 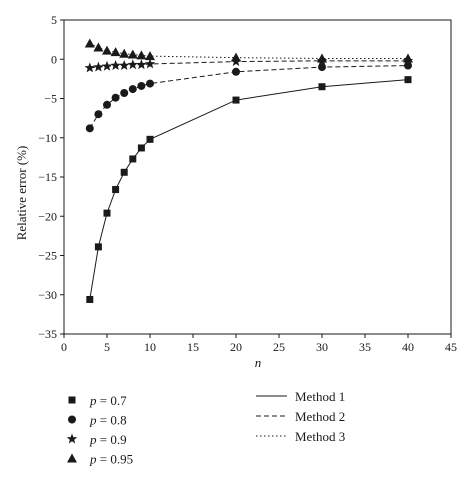 What do you see at coordinates (54, 59) in the screenshot?
I see `y-tick-label: 0` at bounding box center [54, 59].